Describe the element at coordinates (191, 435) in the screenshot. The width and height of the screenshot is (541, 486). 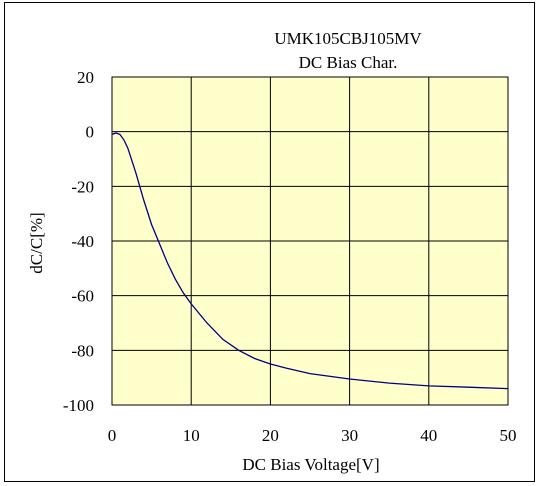
I see `x-tick-label: 10` at that location.